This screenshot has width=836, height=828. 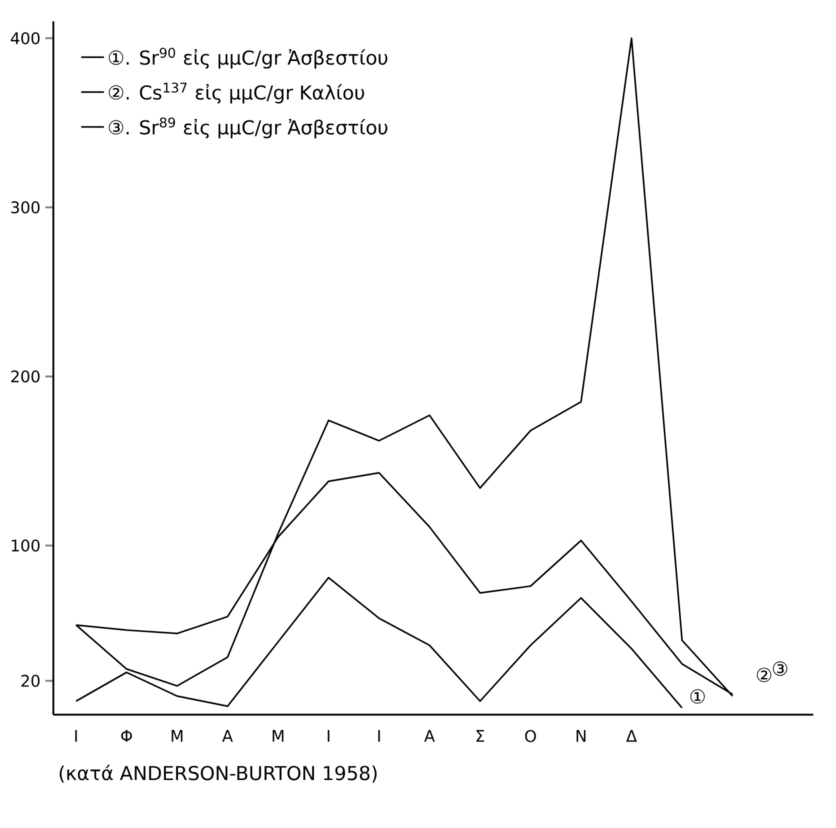 I want to click on x-tick-label: Δ, so click(x=631, y=736).